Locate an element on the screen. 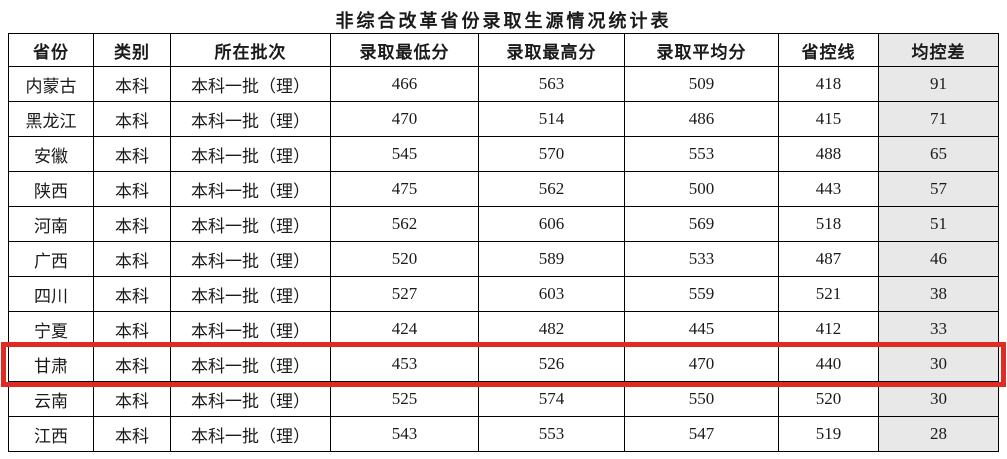 This screenshot has height=459, width=1007. table-cell: 475 is located at coordinates (404, 189).